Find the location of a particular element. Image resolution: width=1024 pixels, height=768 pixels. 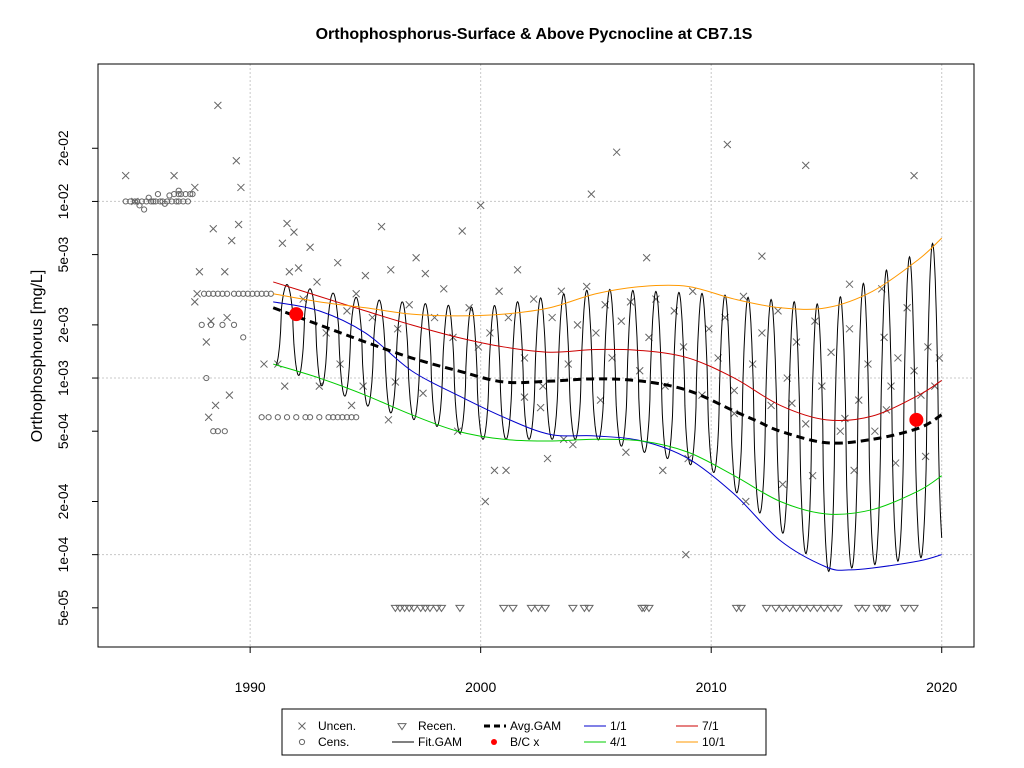

y-tick-label: 2e-02 is located at coordinates (63, 148).